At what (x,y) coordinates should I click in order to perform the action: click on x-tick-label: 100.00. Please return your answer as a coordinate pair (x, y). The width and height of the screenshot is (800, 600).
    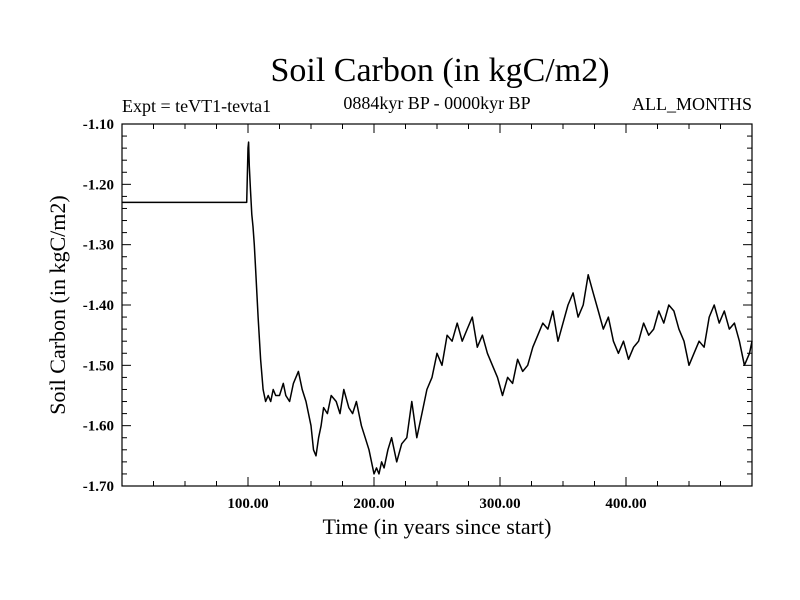
    Looking at the image, I should click on (247, 504).